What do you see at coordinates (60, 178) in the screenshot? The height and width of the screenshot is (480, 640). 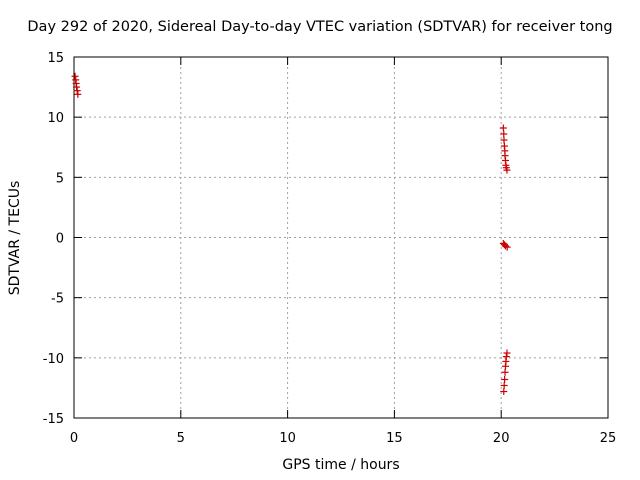 I see `y-tick-label: 5` at bounding box center [60, 178].